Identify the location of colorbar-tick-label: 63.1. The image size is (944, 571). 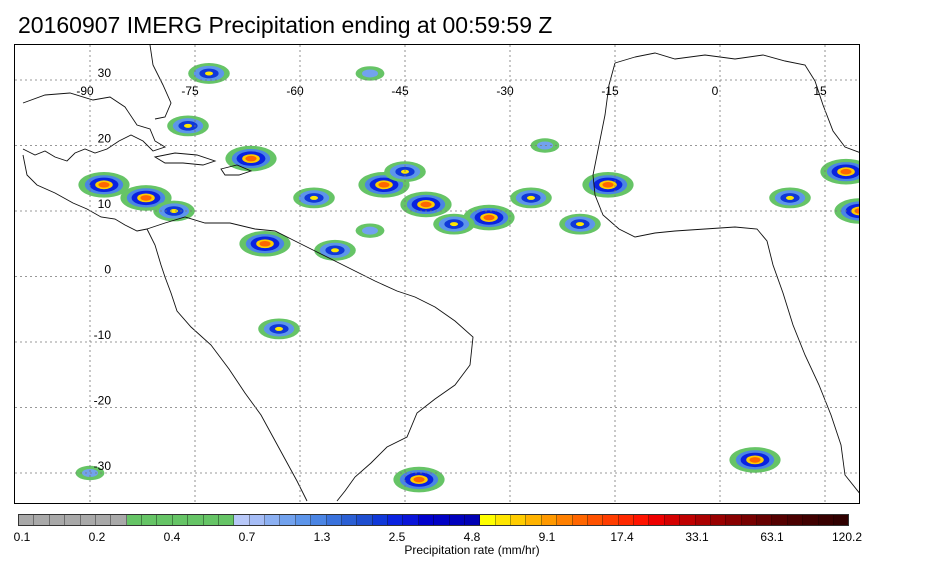
(772, 537).